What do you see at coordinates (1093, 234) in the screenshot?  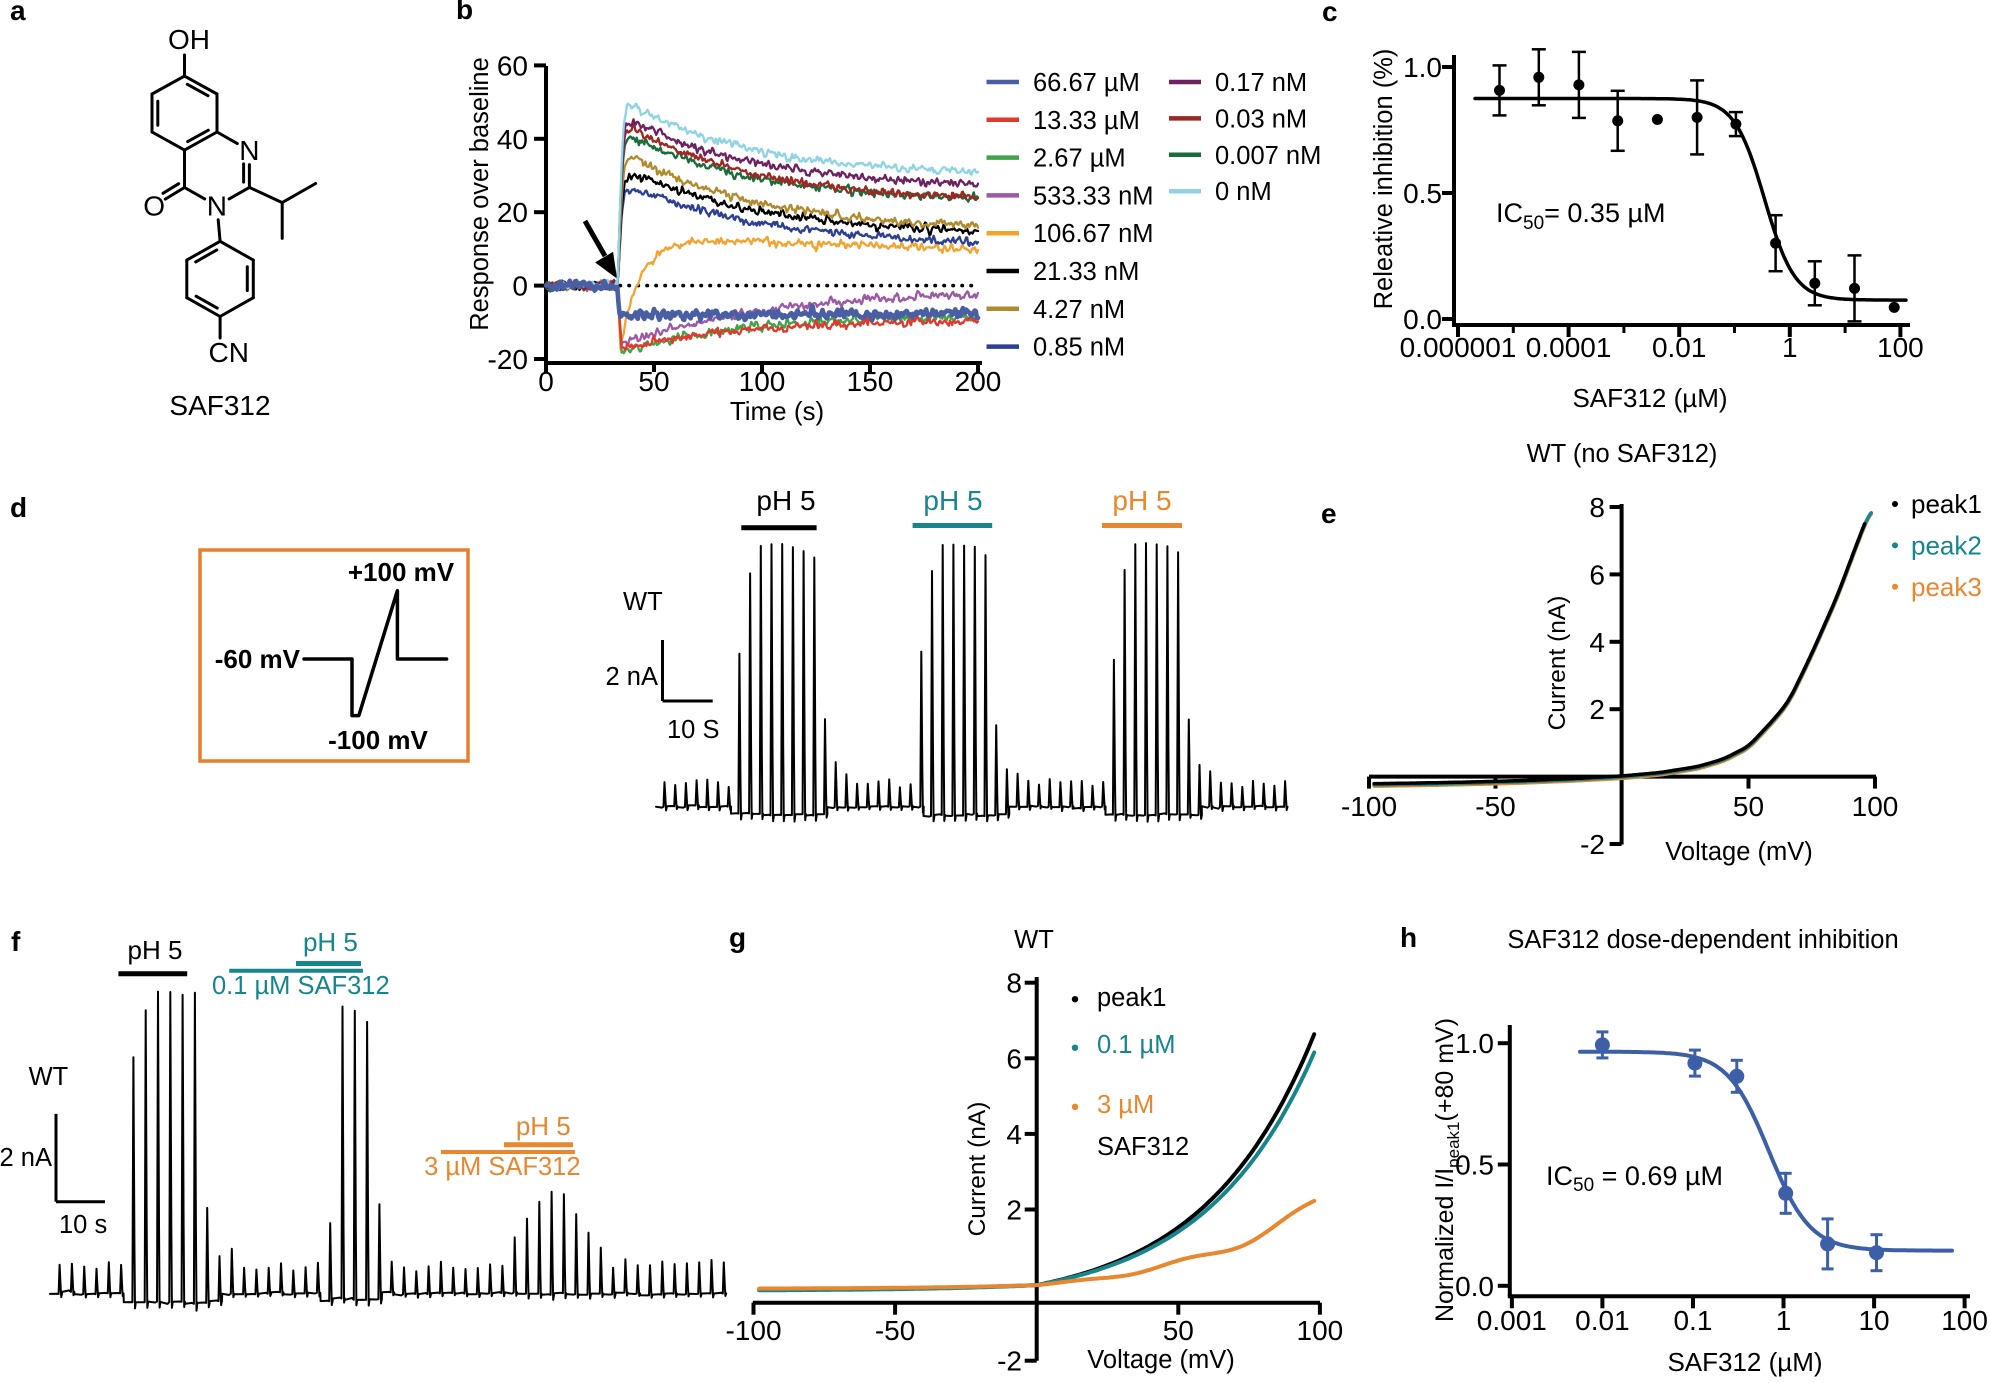 I see `svg-text: 106.67 nM` at bounding box center [1093, 234].